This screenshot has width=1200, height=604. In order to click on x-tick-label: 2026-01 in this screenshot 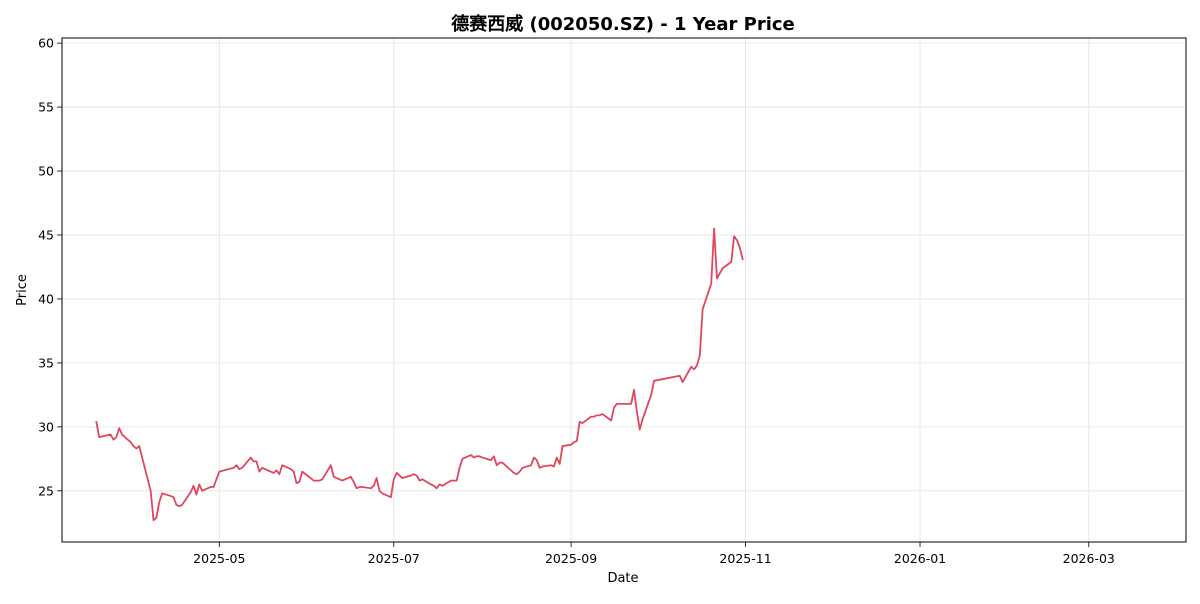, I will do `click(920, 558)`.